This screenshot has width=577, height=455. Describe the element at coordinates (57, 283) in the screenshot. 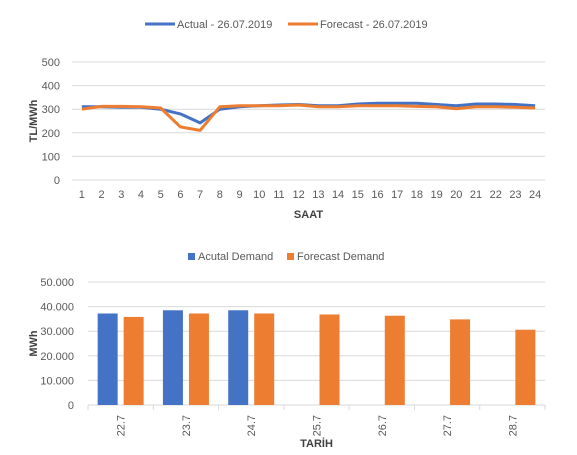

I see `y-tick-label: 50.000` at that location.